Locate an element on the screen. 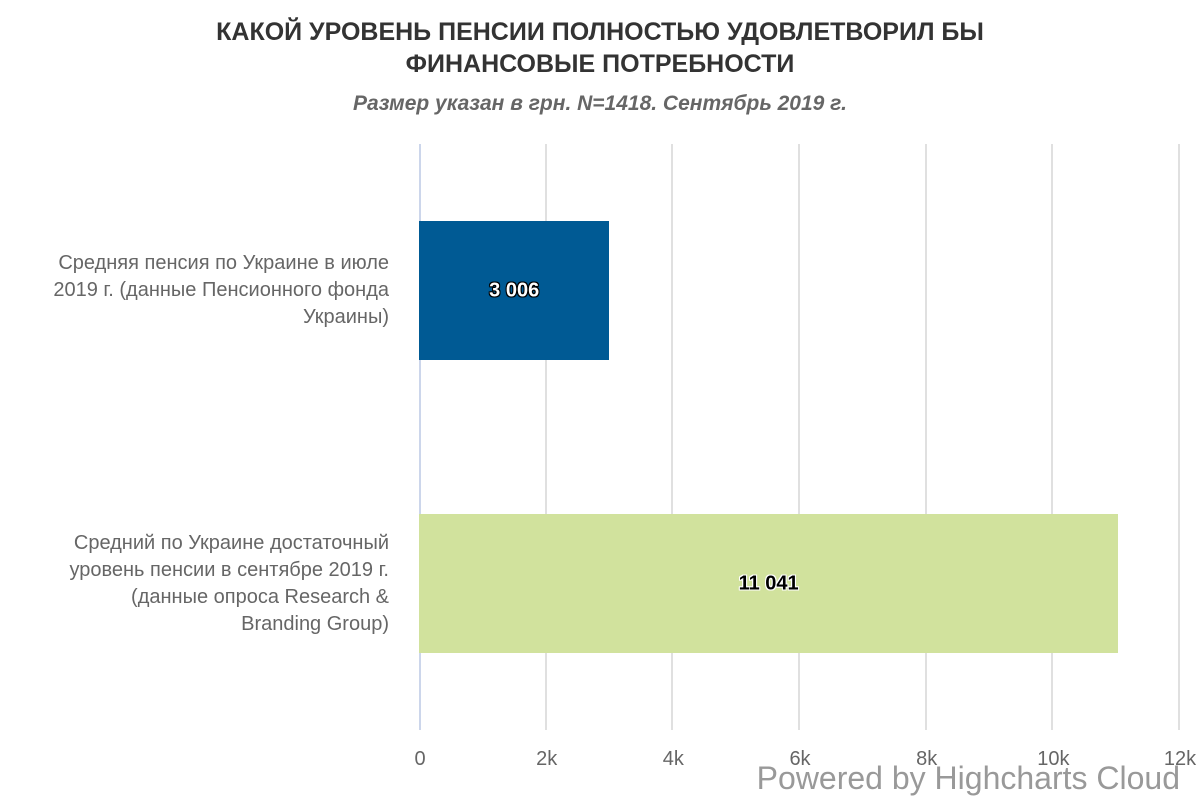  bar-1: 3 006 is located at coordinates (514, 290).